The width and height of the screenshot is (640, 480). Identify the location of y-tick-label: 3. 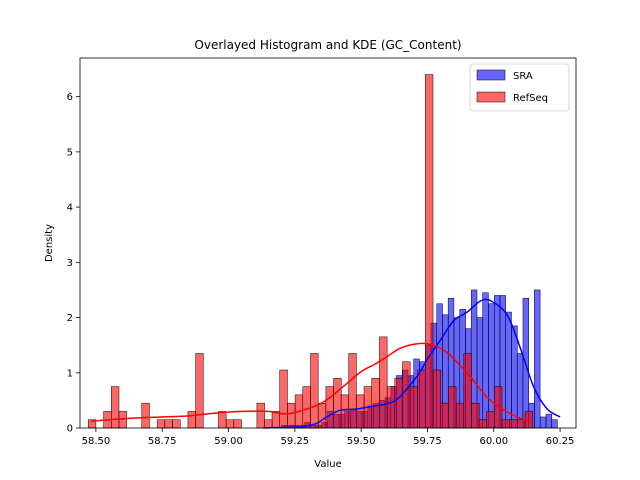
(70, 263).